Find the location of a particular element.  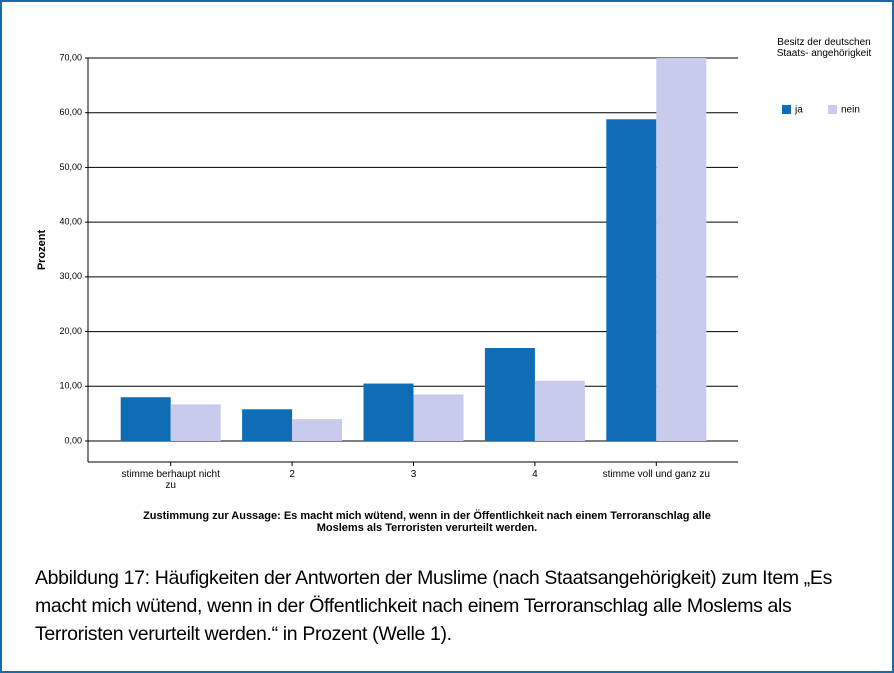

y-tick-label: 60,00 is located at coordinates (70, 112).